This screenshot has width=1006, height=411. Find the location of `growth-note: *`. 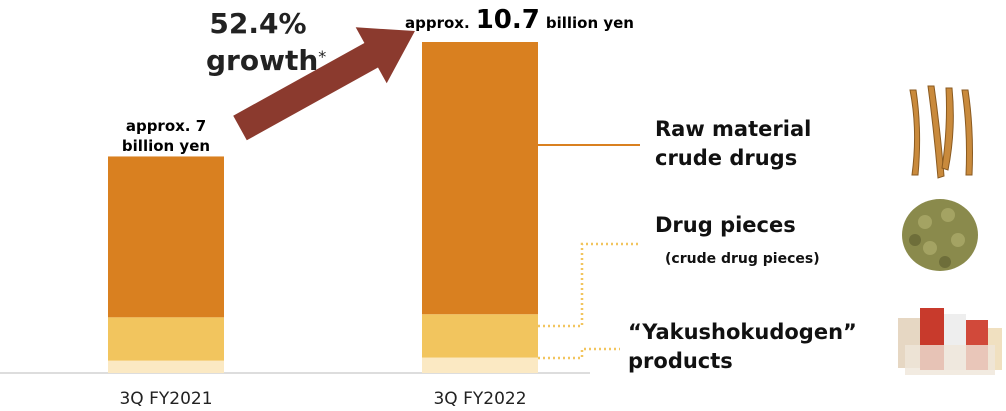

growth-note: * is located at coordinates (322, 56).